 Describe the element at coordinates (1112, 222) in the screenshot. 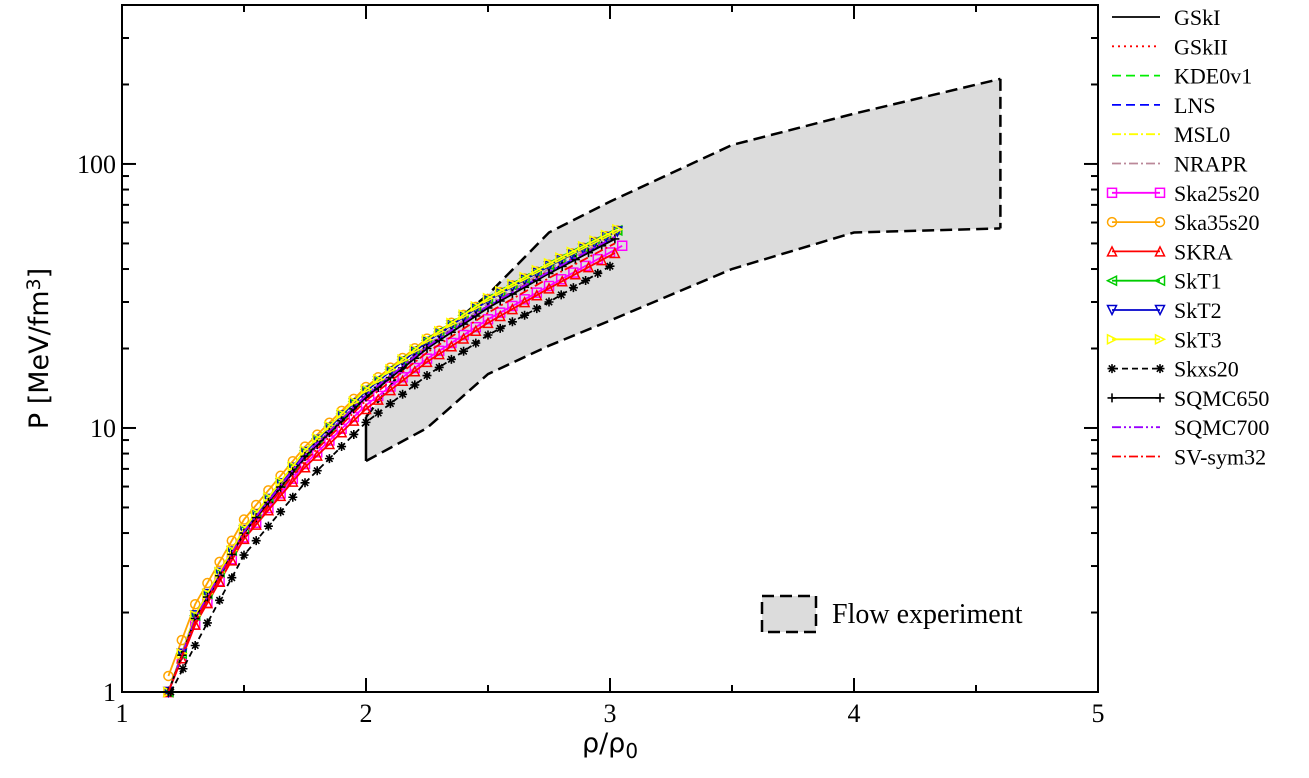

I see `legend-marker-ska35s20` at that location.